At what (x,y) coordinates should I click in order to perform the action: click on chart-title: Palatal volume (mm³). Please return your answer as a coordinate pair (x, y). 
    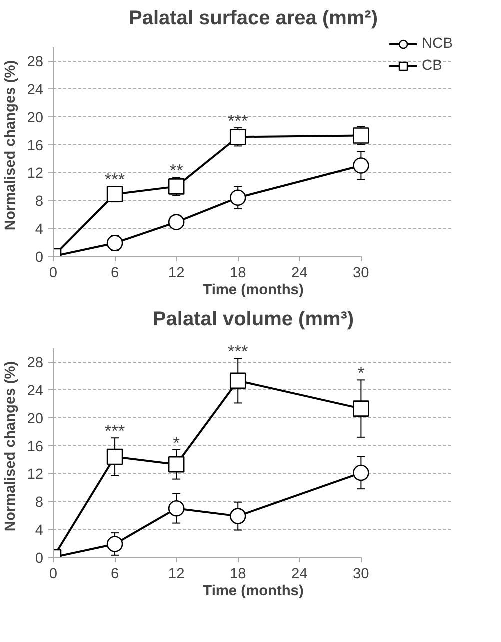
    Looking at the image, I should click on (253, 319).